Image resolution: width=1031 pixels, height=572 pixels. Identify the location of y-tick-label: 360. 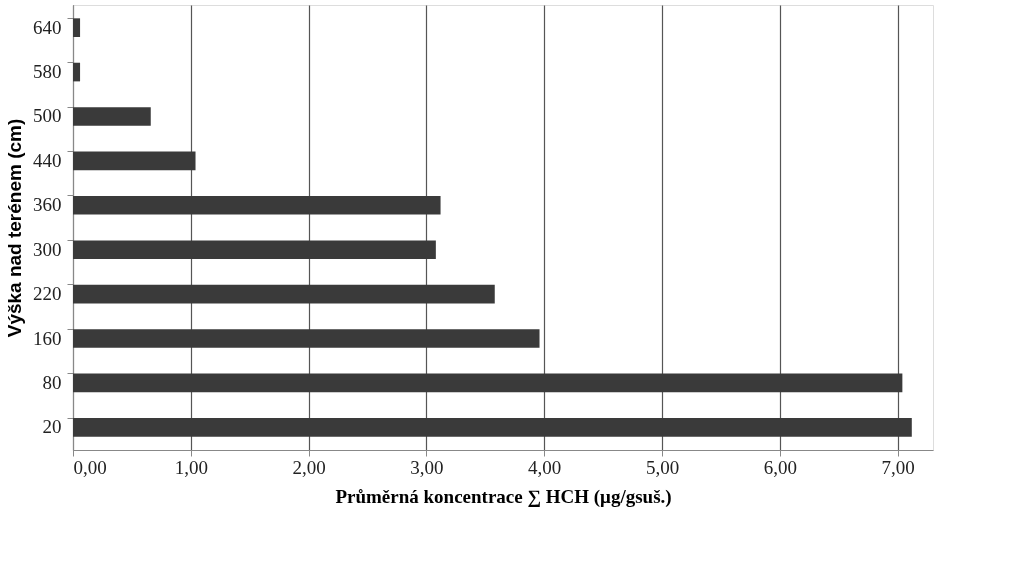
(47, 205).